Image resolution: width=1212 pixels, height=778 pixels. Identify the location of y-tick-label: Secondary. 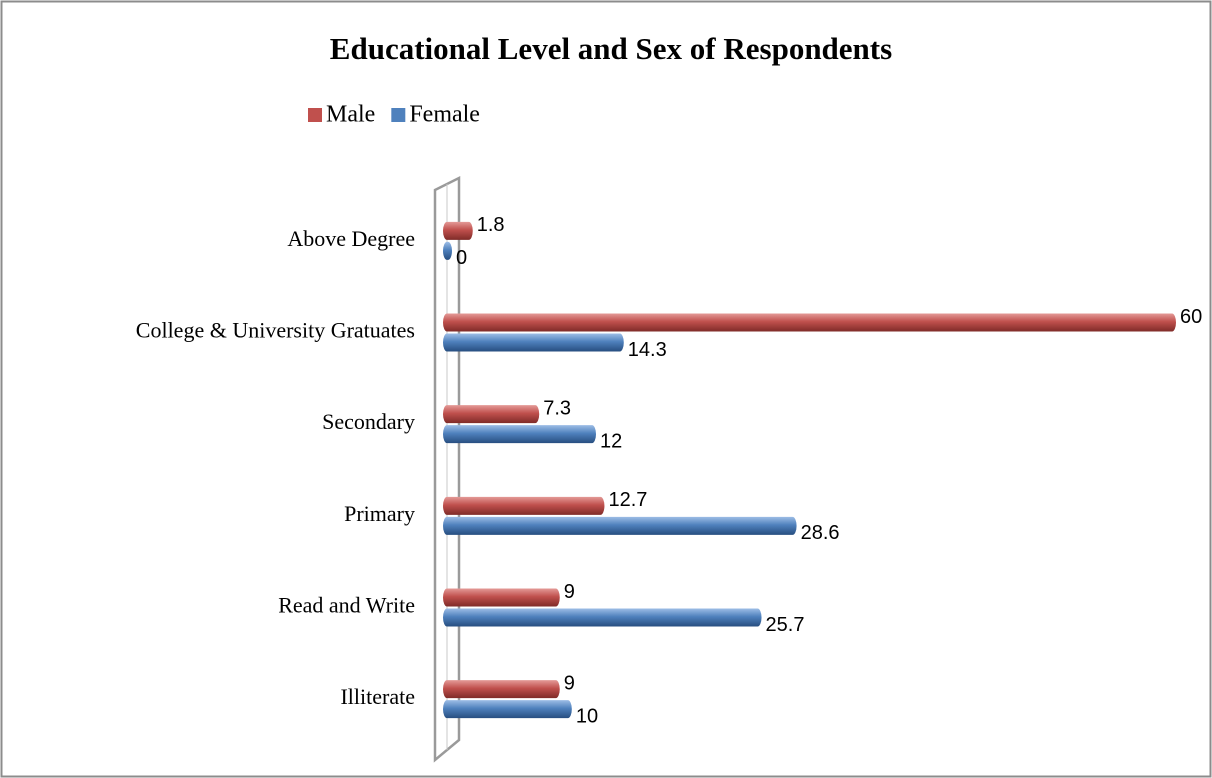
(368, 421).